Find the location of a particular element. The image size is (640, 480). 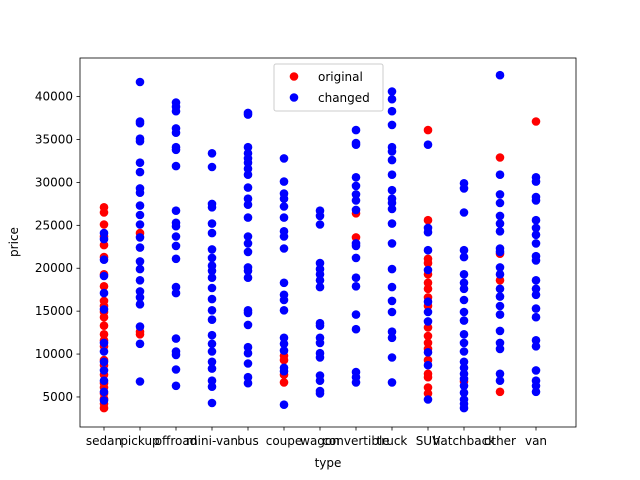

y-tick-label: 5000 is located at coordinates (57, 397).